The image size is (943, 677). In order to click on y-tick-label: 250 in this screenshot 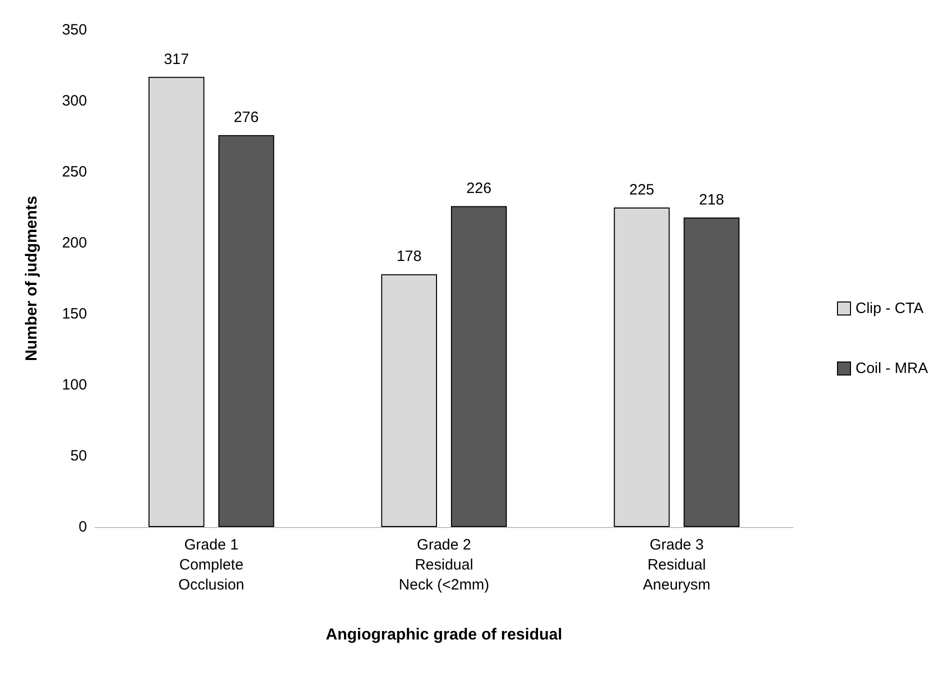, I will do `click(74, 172)`.